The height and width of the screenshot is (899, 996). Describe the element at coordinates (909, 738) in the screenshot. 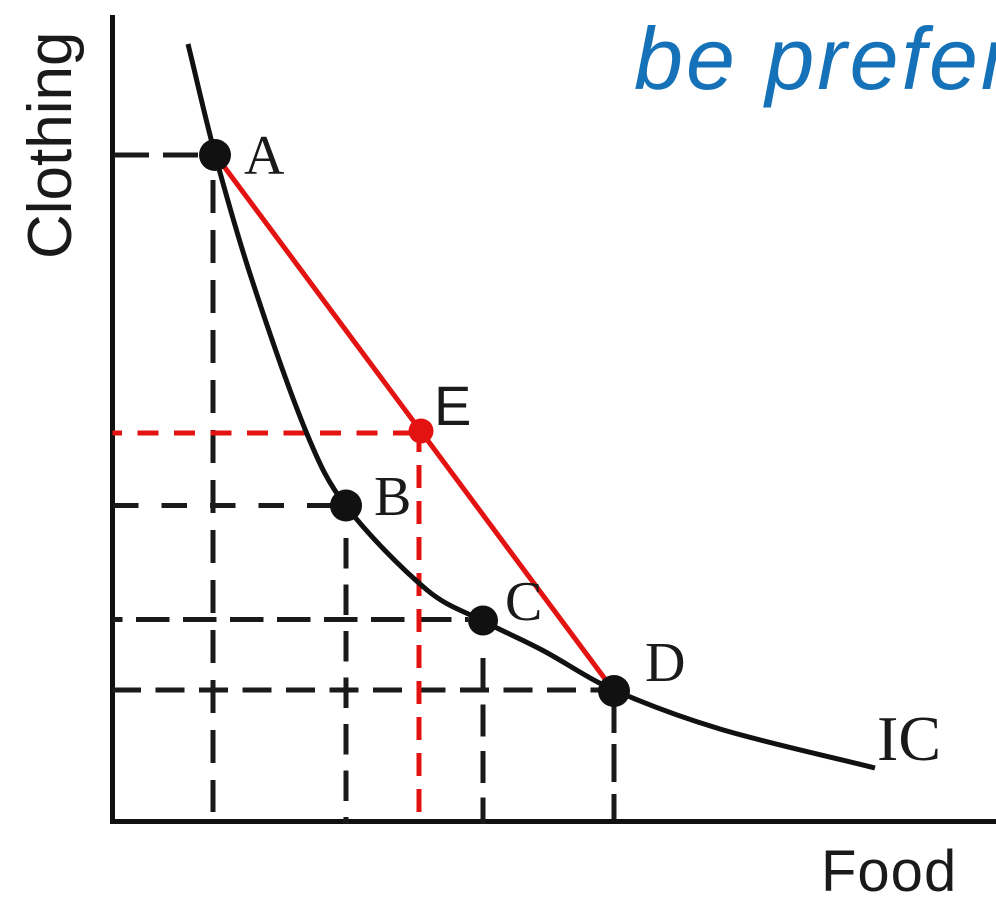

I see `svg-text: IC` at that location.